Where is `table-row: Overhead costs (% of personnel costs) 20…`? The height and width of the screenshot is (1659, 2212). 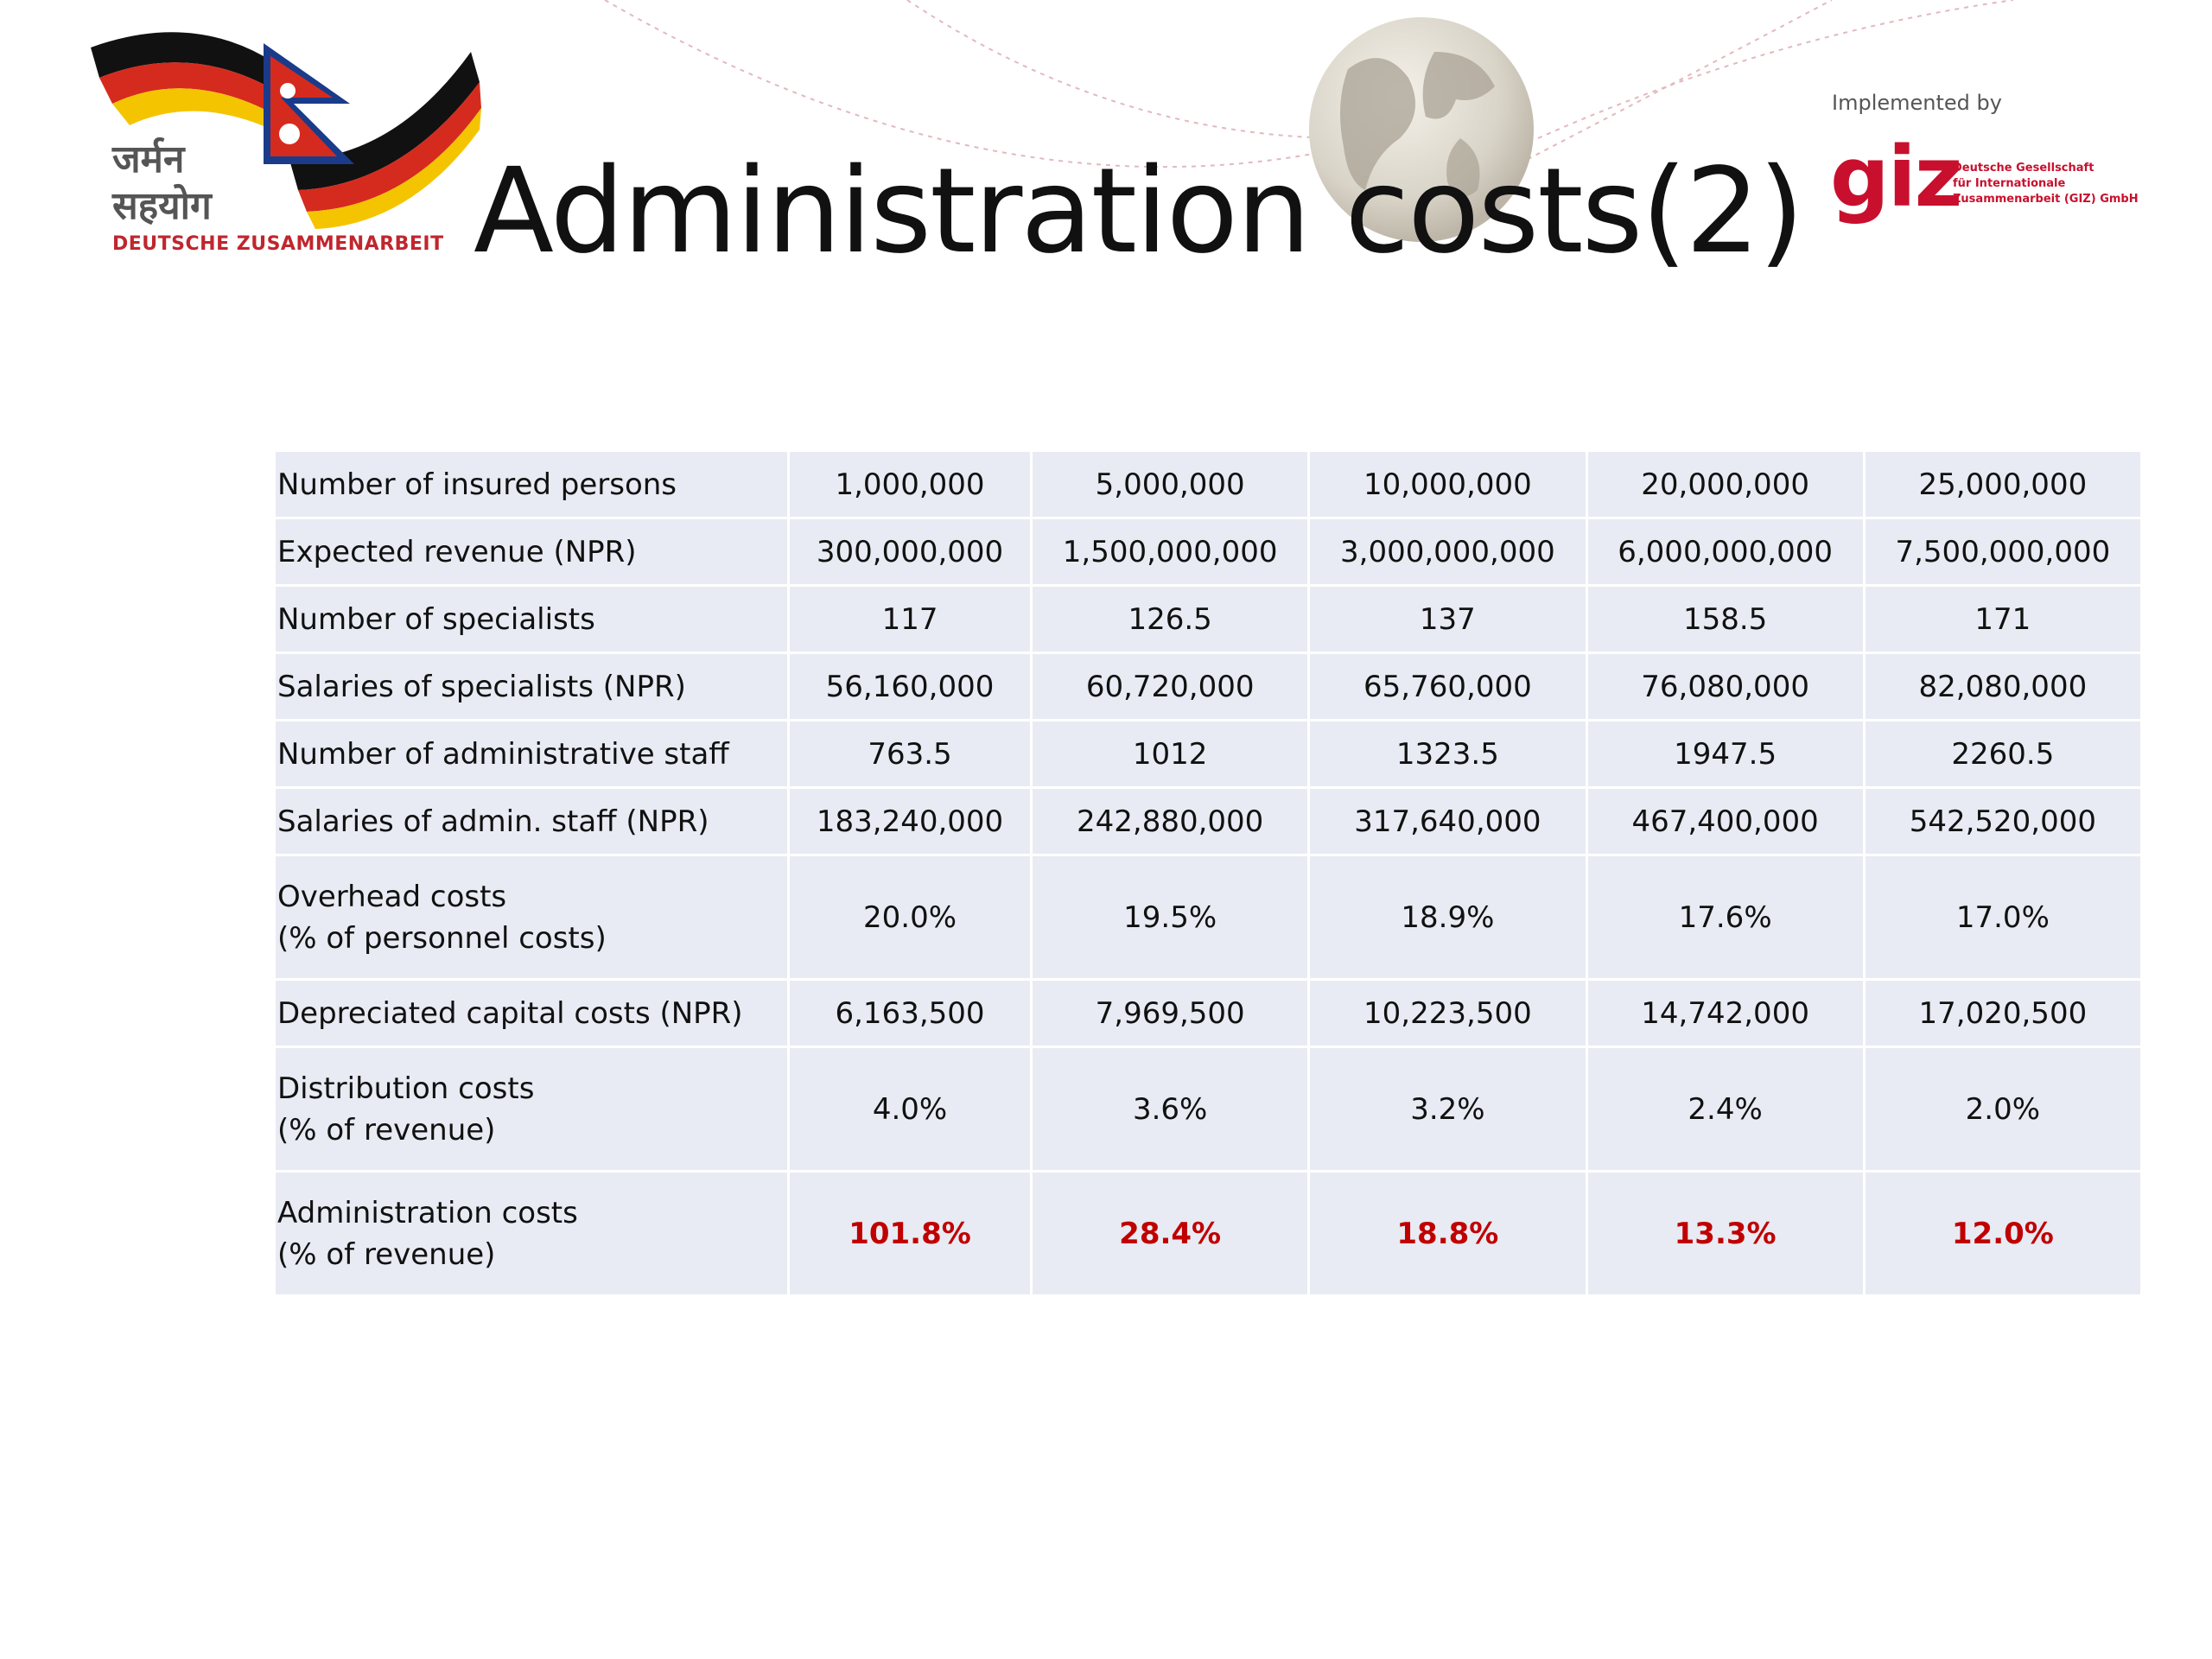 table-row: Overhead costs (% of personnel costs) 20… is located at coordinates (1208, 917).